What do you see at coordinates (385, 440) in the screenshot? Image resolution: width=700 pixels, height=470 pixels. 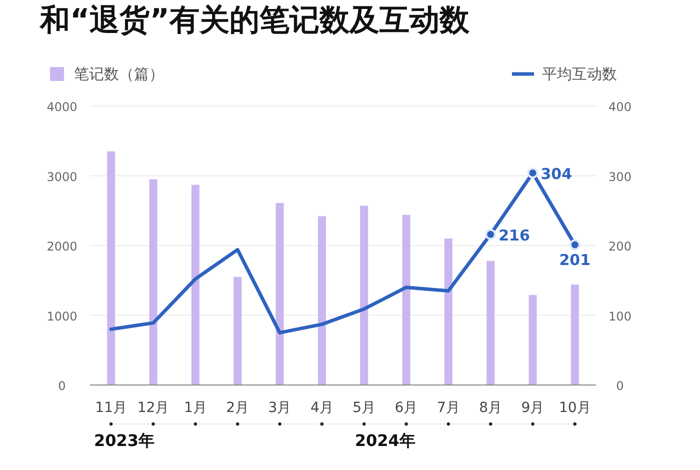 I see `text: 2024年` at bounding box center [385, 440].